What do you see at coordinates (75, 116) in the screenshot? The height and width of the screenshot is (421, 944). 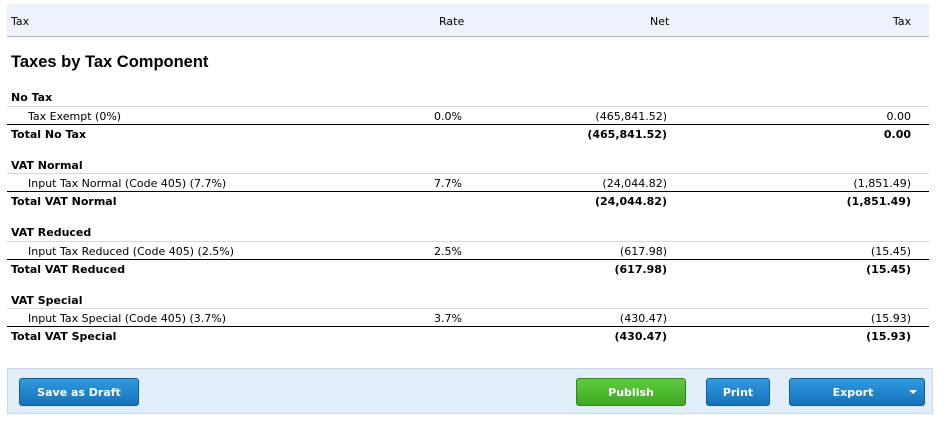 I see `row-name: Tax Exempt (0%)` at bounding box center [75, 116].